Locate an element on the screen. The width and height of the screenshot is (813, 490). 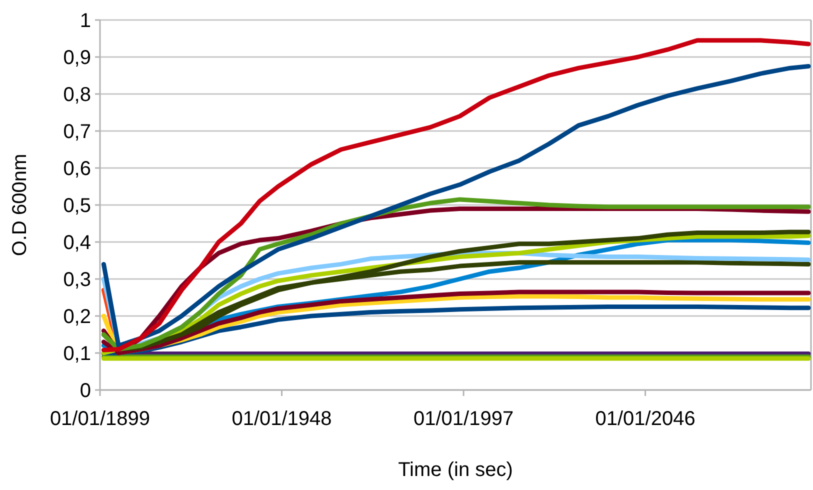
y-tick-label: 0,7 is located at coordinates (77, 132).